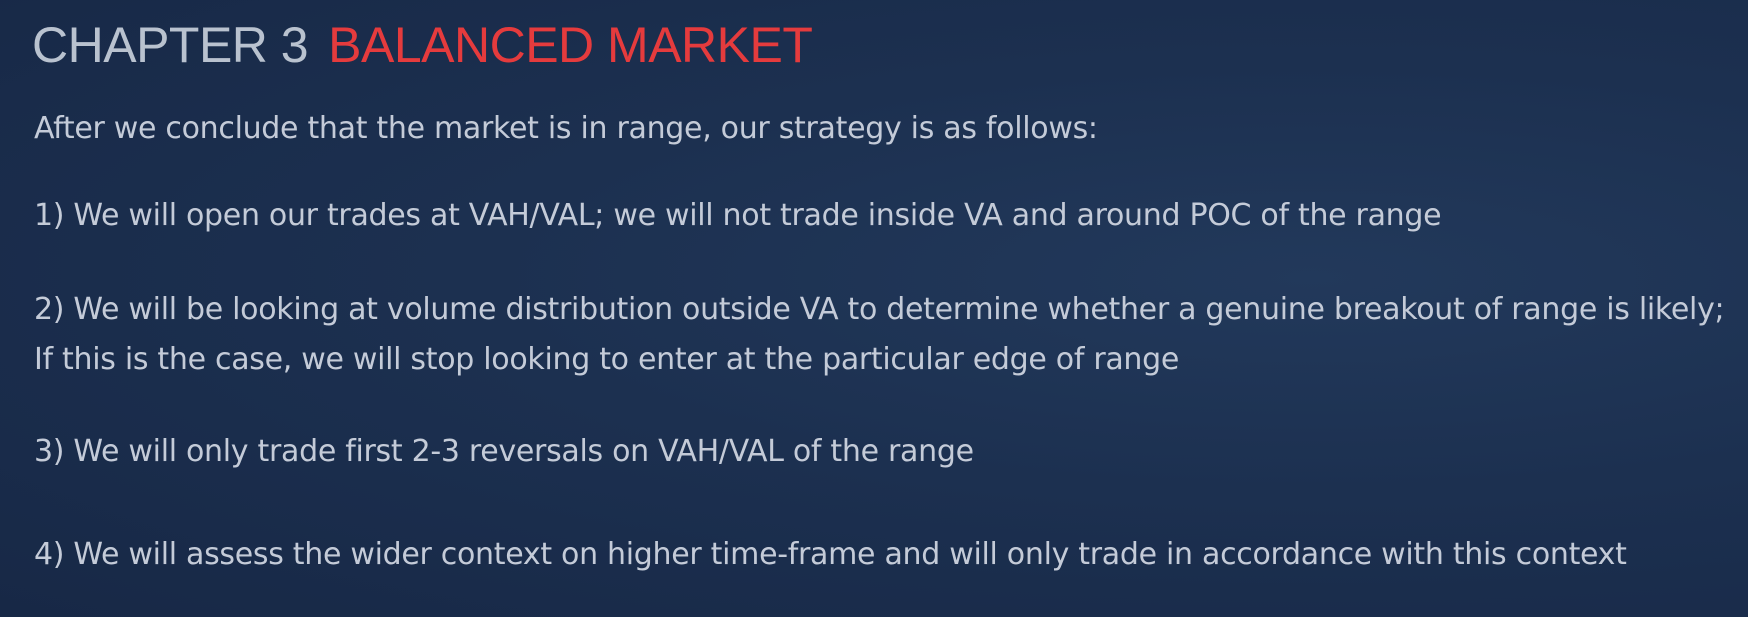 This screenshot has width=1748, height=617. I want to click on chapter-number: CHAPTER 3, so click(170, 45).